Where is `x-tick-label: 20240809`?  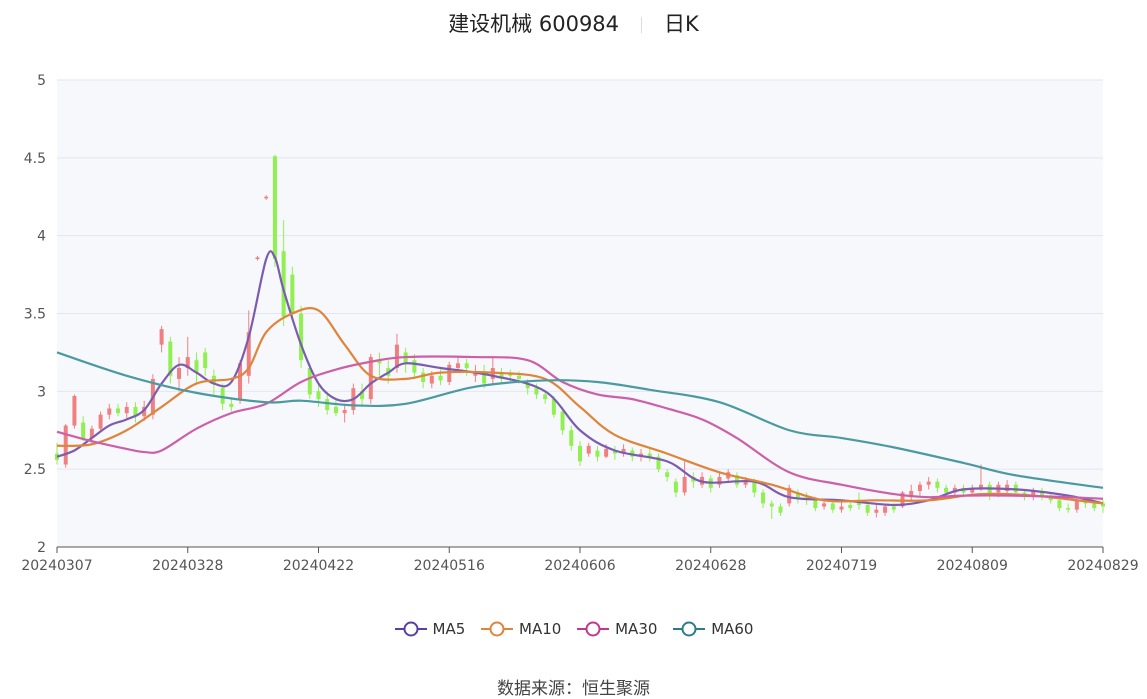
x-tick-label: 20240809 is located at coordinates (972, 566).